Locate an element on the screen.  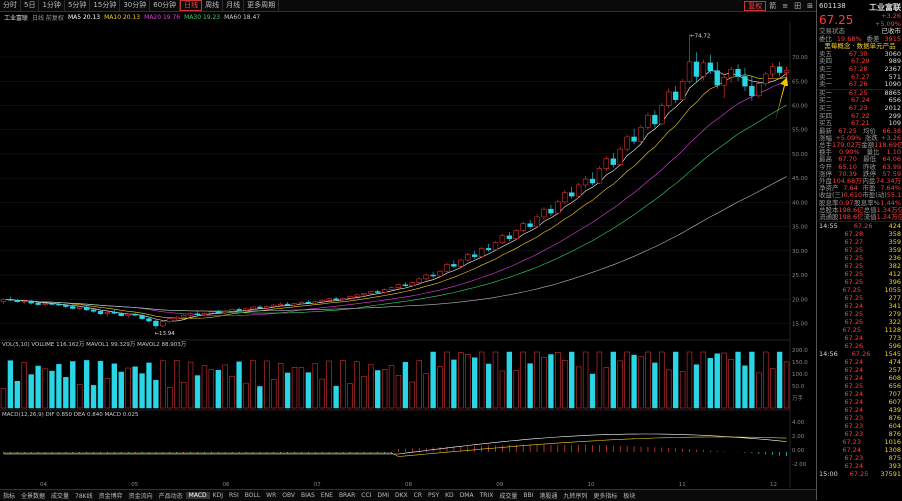
trade-row-cell: 707 is located at coordinates (894, 394).